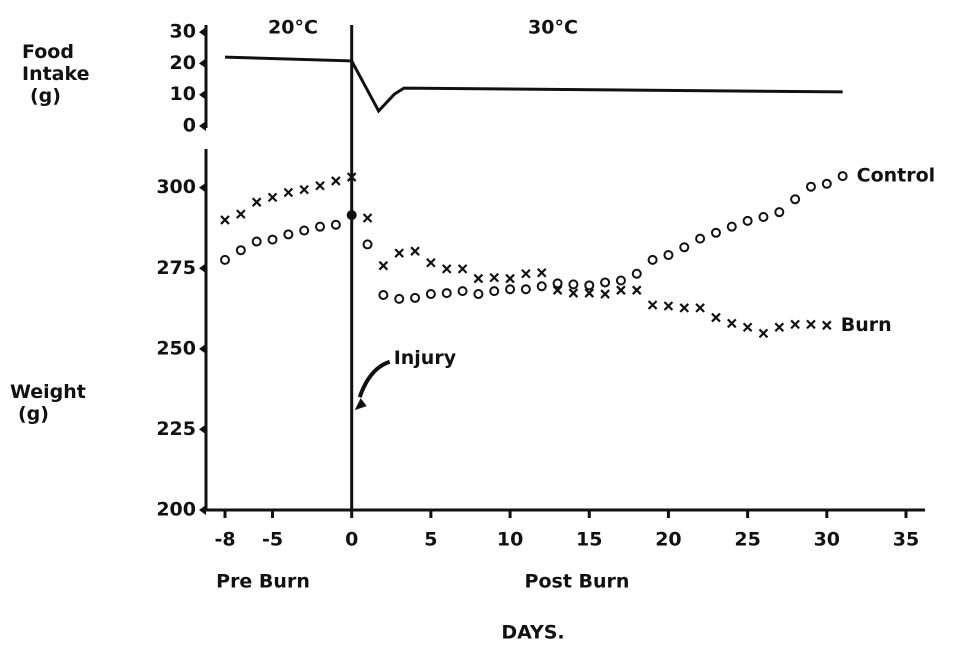 This screenshot has height=657, width=957. I want to click on annotation: Injury, so click(425, 358).